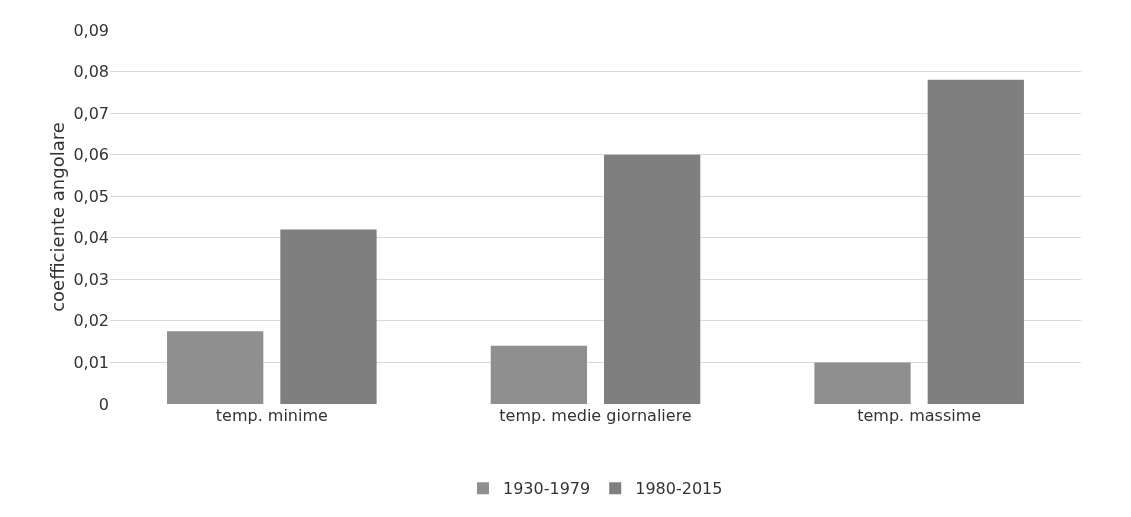 The width and height of the screenshot is (1131, 517). I want to click on y-tick-label: 0,03, so click(91, 279).